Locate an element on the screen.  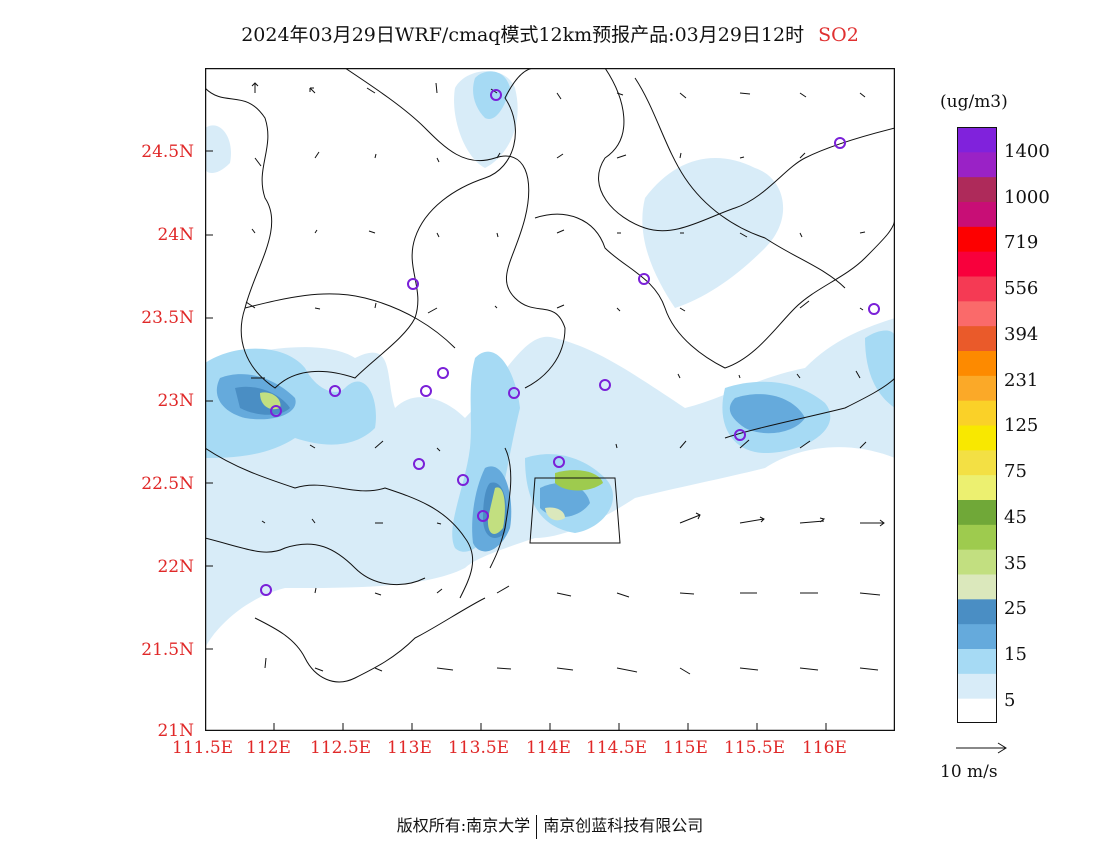
color-bar is located at coordinates (977, 425).